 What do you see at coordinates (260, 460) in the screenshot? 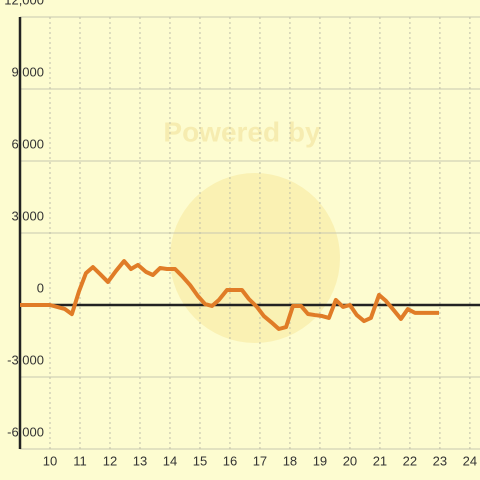
I see `x-tick-label: 17` at bounding box center [260, 460].